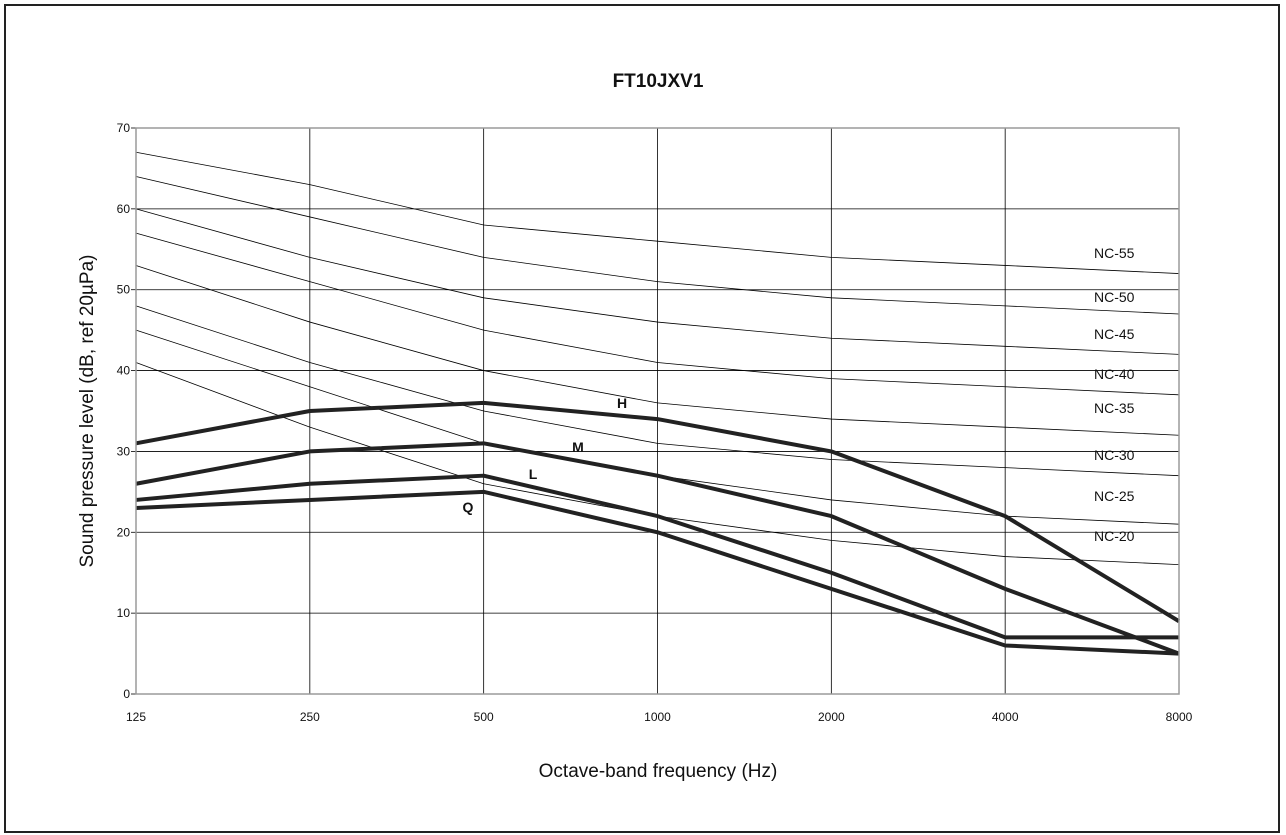 This screenshot has width=1286, height=835. What do you see at coordinates (533, 474) in the screenshot?
I see `series-label: L` at bounding box center [533, 474].